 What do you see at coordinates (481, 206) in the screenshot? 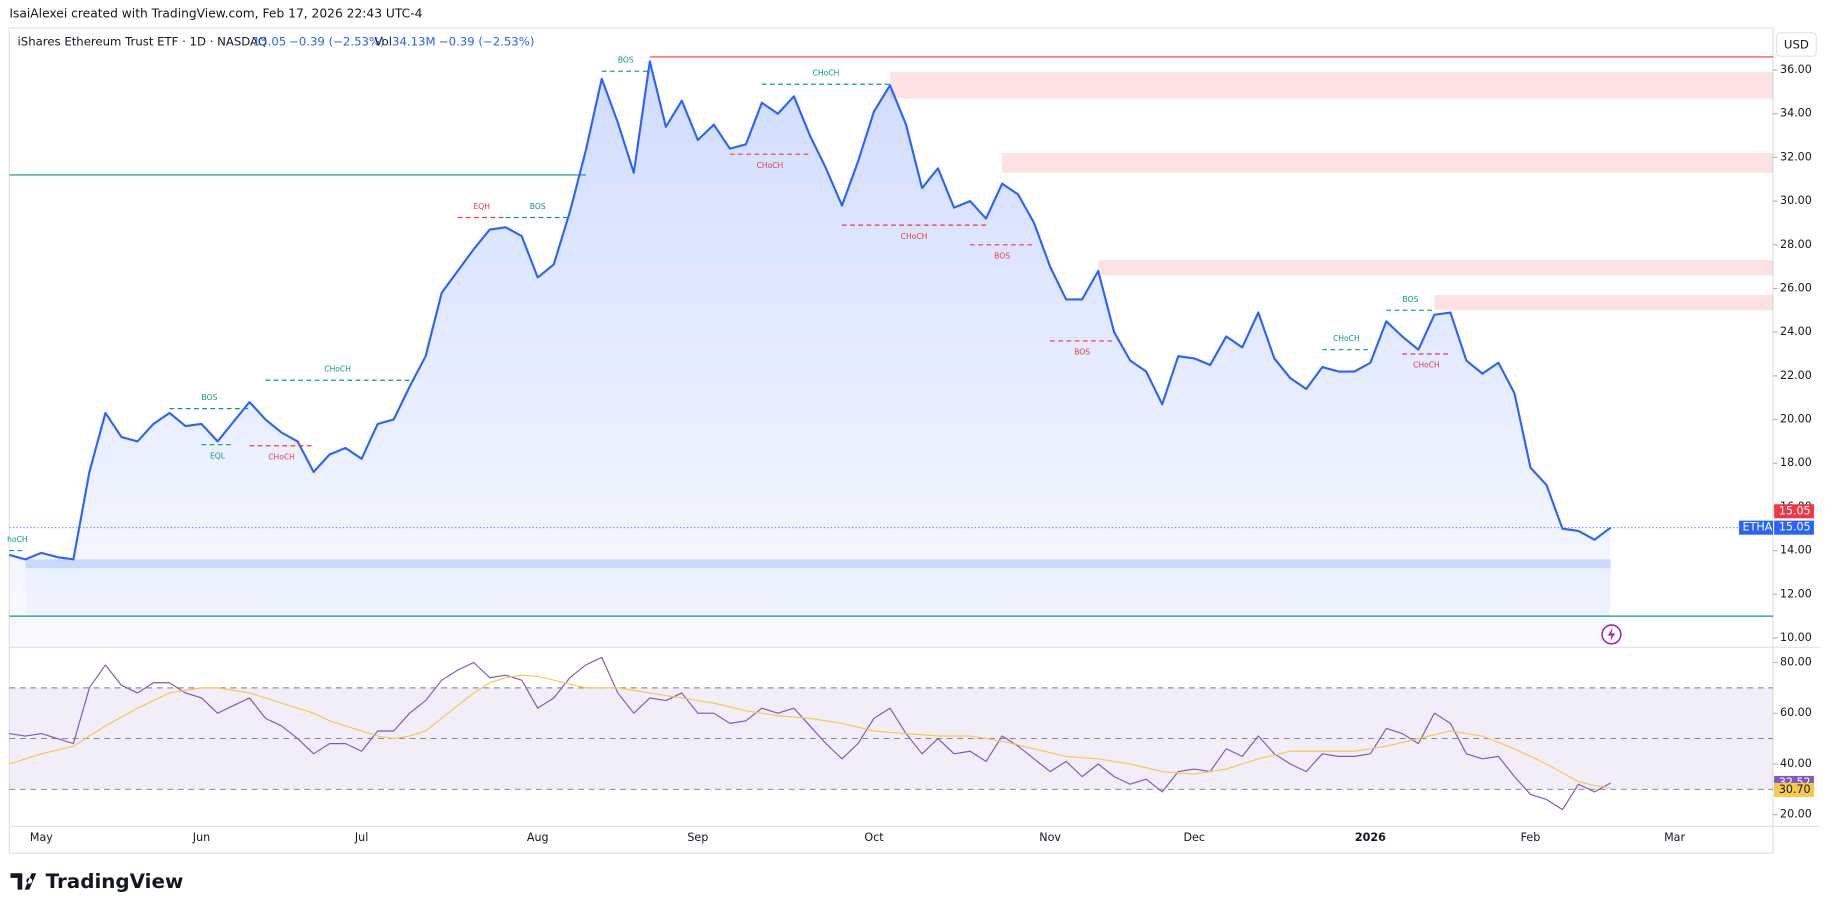
I see `structure-label: EQH` at bounding box center [481, 206].